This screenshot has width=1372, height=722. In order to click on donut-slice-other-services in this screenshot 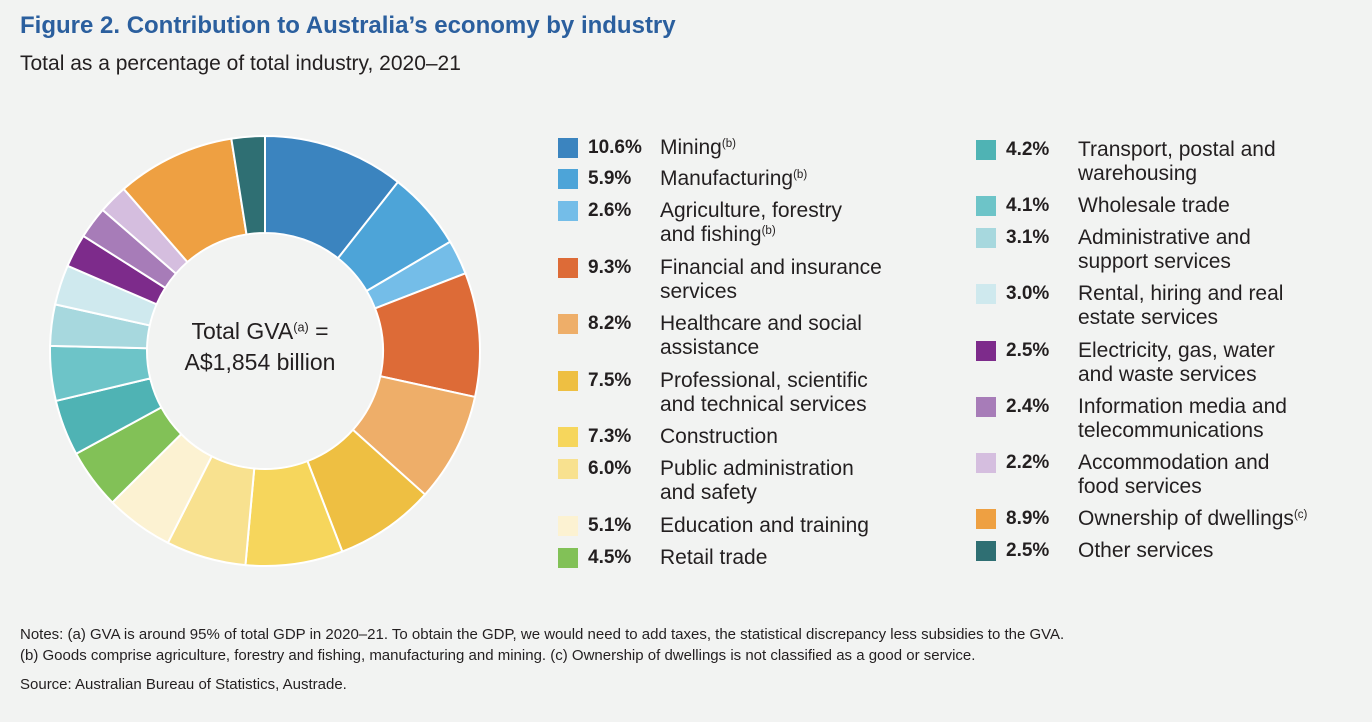, I will do `click(248, 185)`.